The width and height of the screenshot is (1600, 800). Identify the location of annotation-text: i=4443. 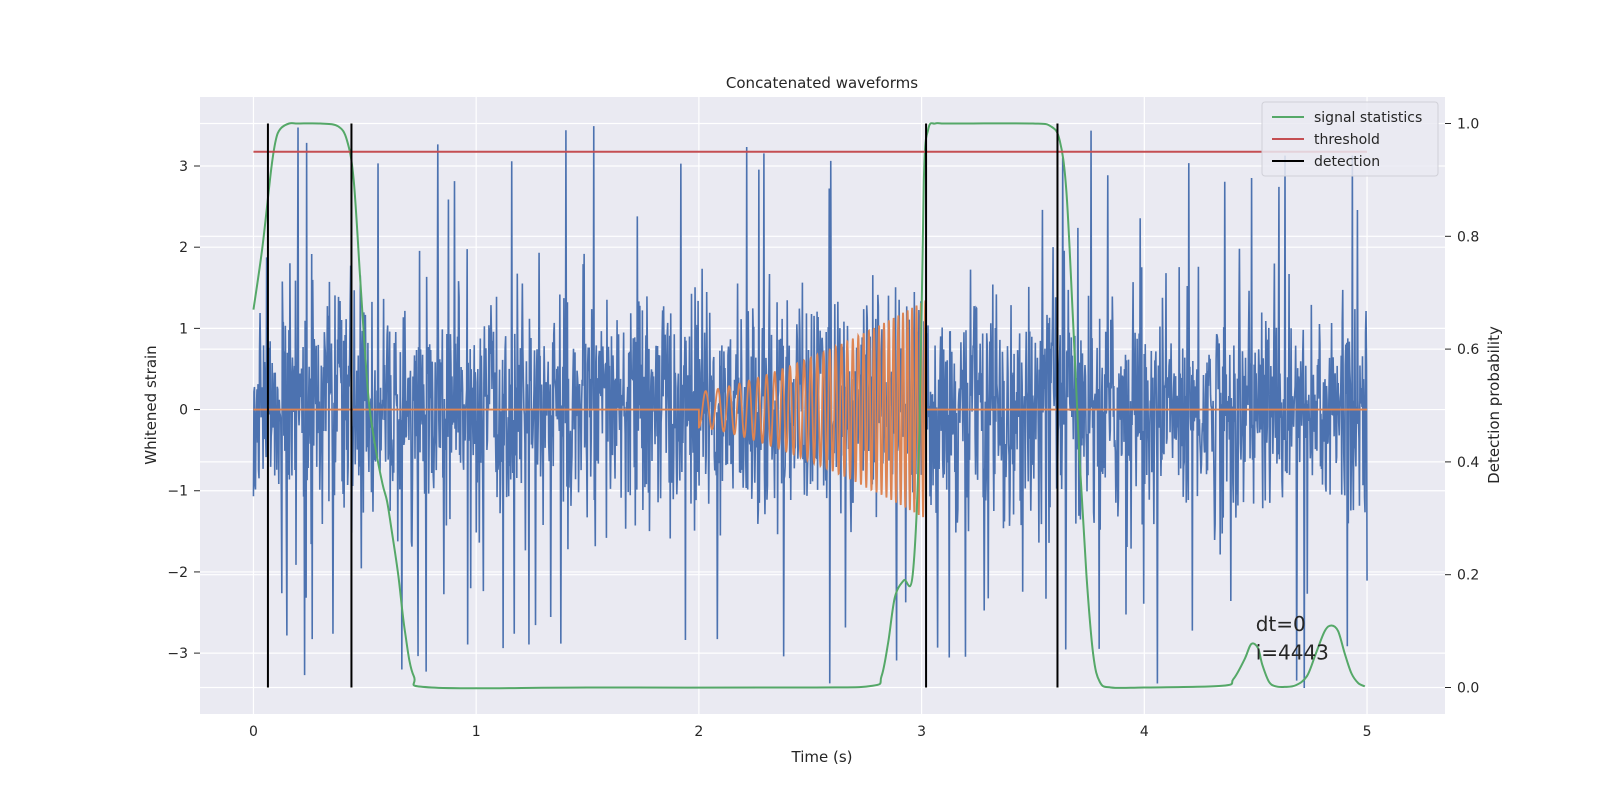
(1292, 652).